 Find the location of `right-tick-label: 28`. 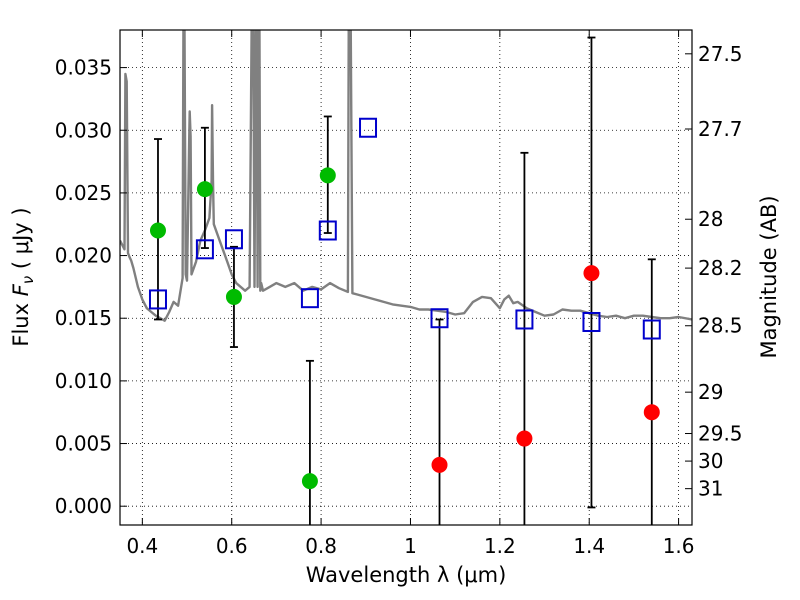

right-tick-label: 28 is located at coordinates (710, 219).